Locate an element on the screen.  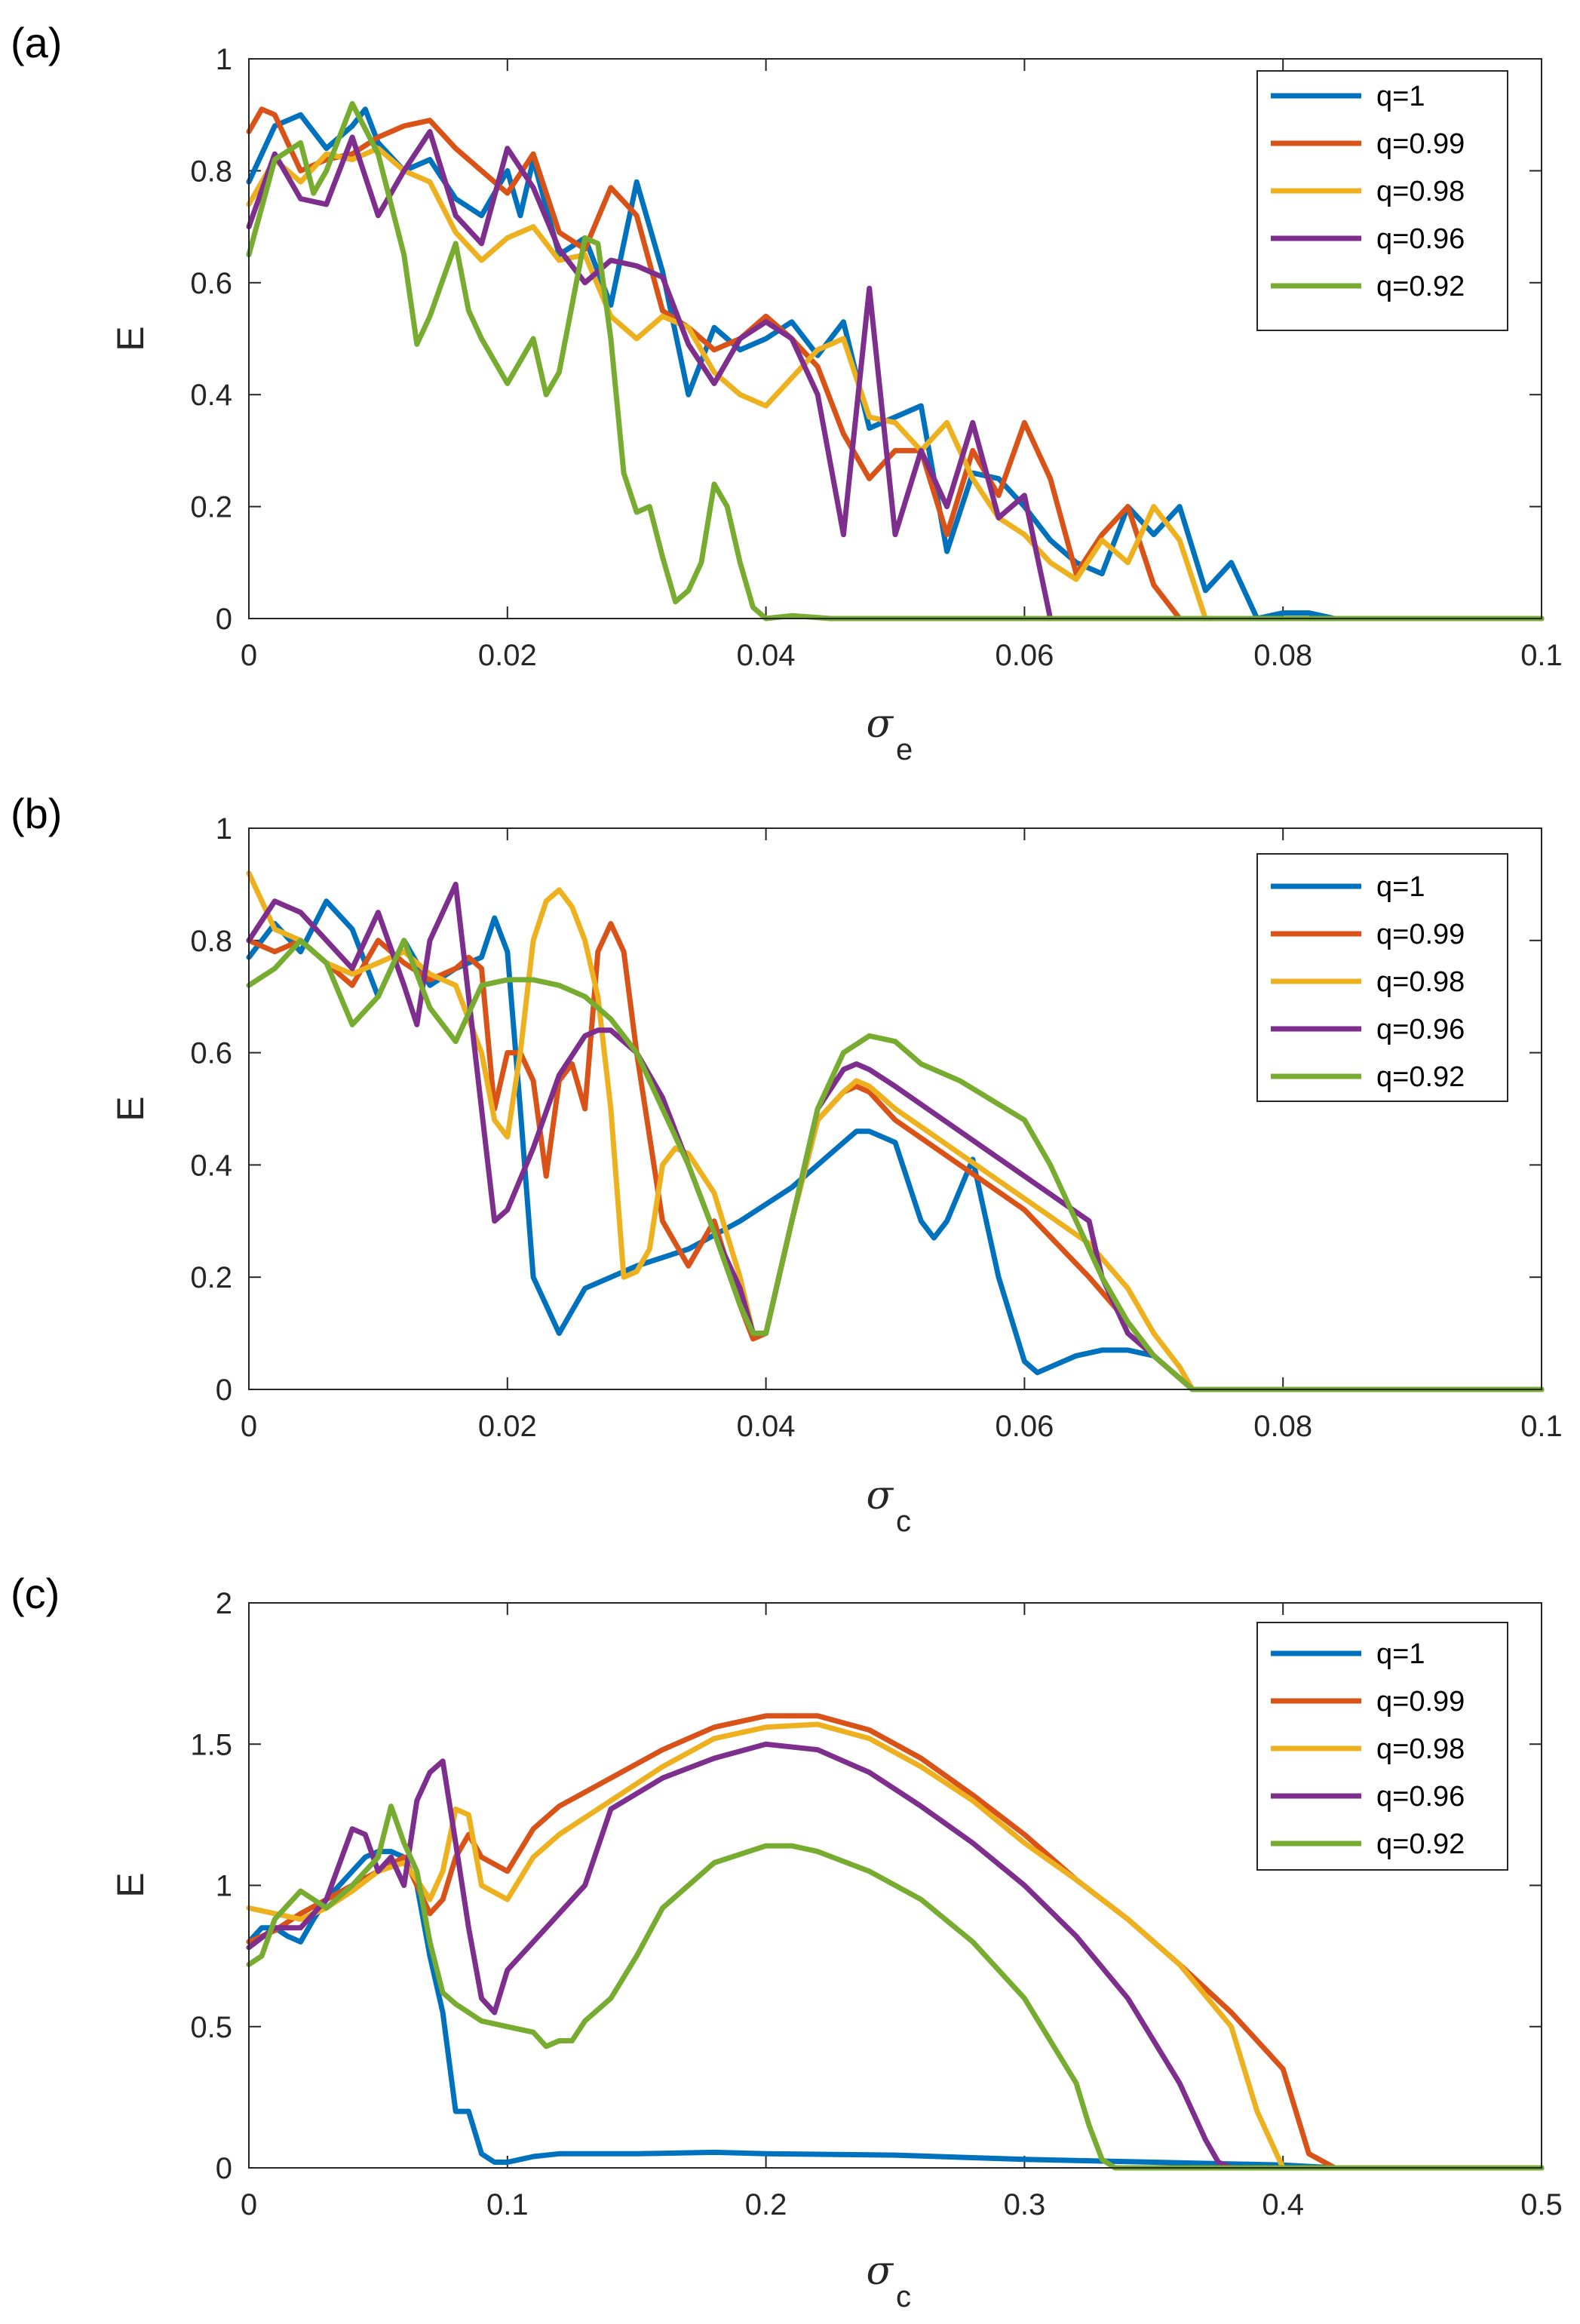
legend-label-b-q099: q=0.99 is located at coordinates (1420, 934).